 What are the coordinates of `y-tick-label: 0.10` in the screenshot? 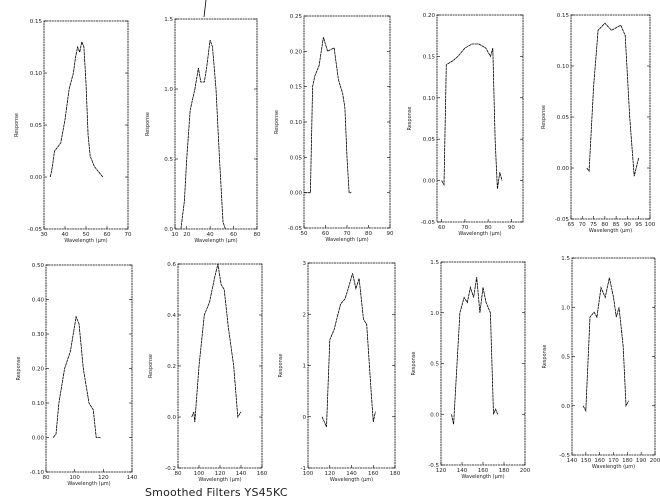 It's located at (296, 123).